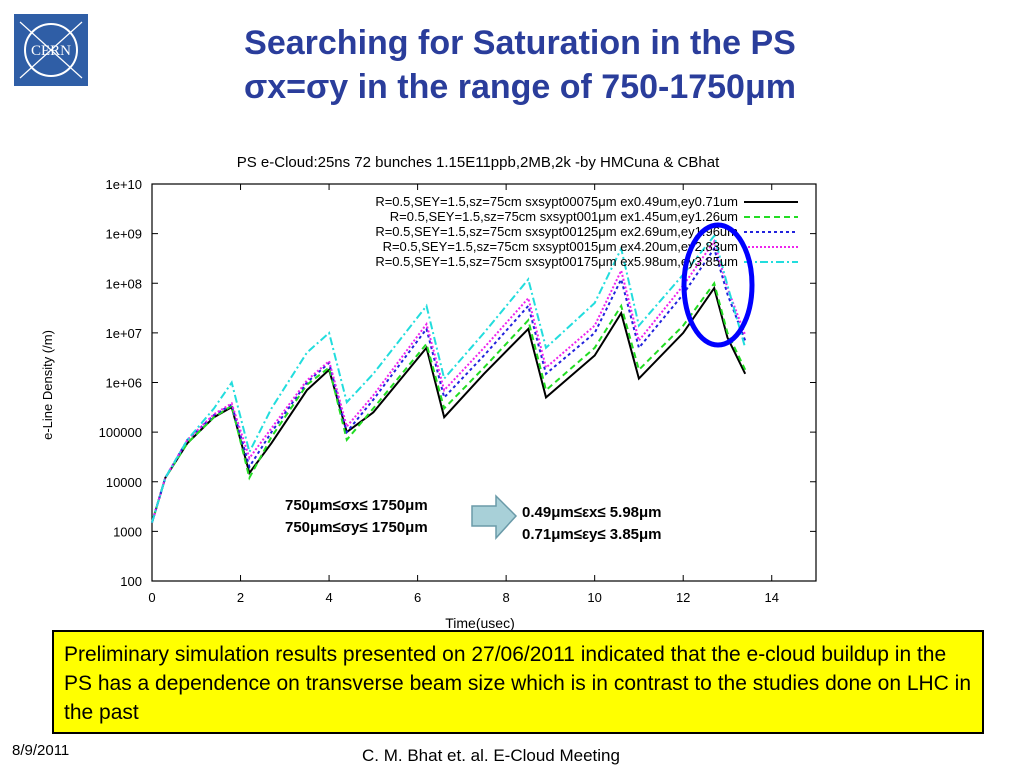  I want to click on emittance-x-label: 0.49μm≤εx≤ 5.98μm, so click(592, 512).